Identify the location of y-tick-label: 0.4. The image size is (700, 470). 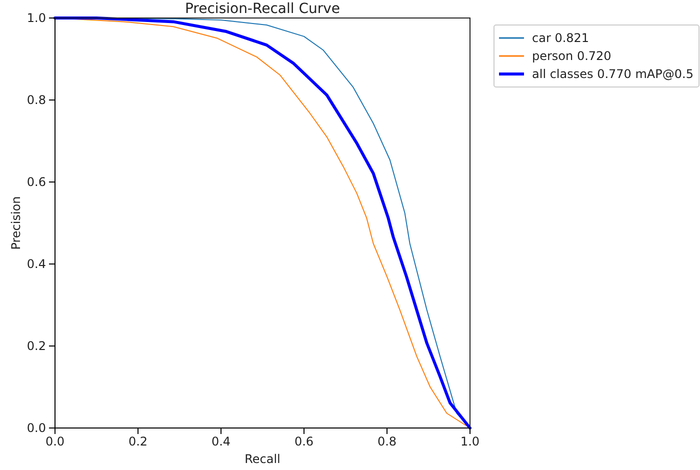
(36, 263).